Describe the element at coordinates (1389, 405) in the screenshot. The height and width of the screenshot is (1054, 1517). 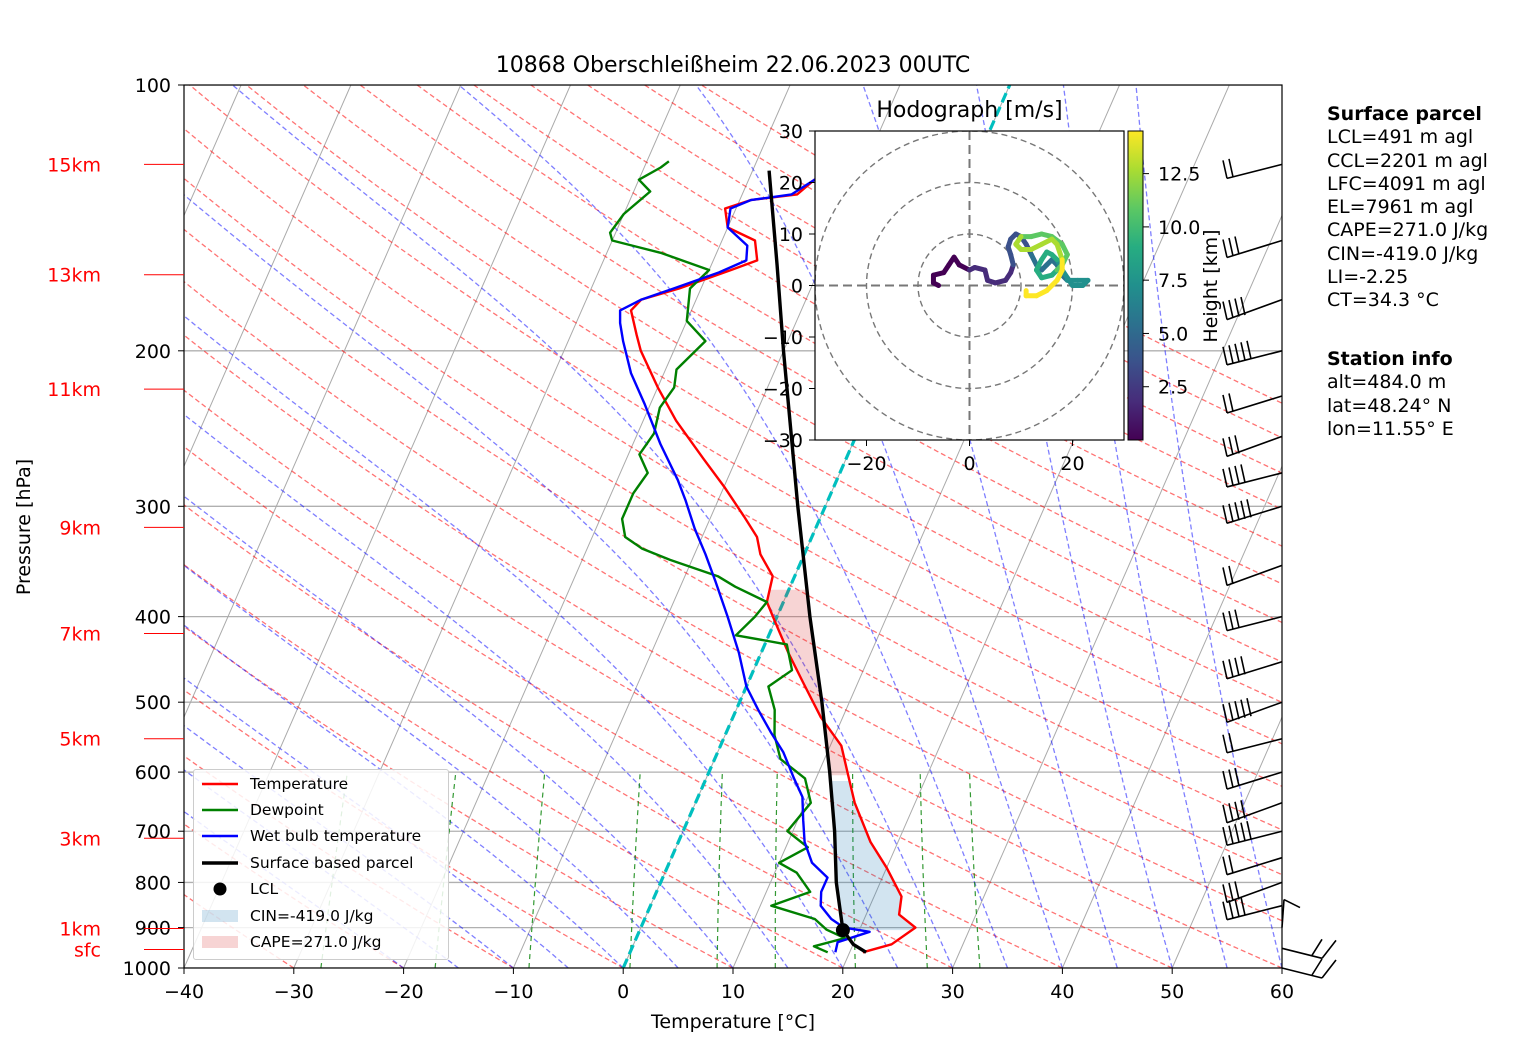
I see `station-latitude: lat=48.24° N` at that location.